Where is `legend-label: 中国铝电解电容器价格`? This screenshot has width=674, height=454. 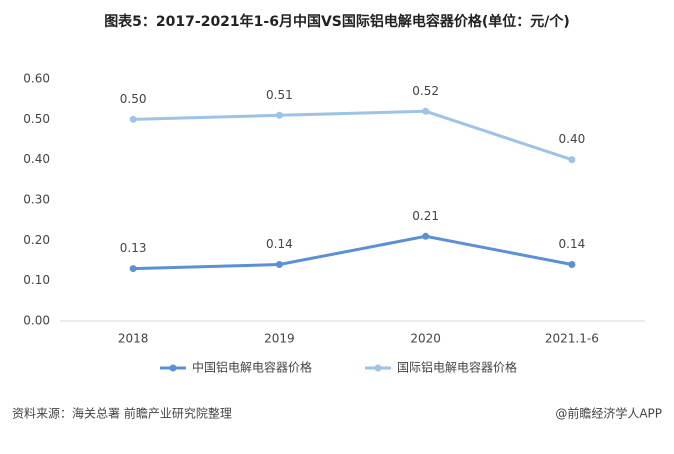
legend-label: 中国铝电解电容器价格 is located at coordinates (252, 367).